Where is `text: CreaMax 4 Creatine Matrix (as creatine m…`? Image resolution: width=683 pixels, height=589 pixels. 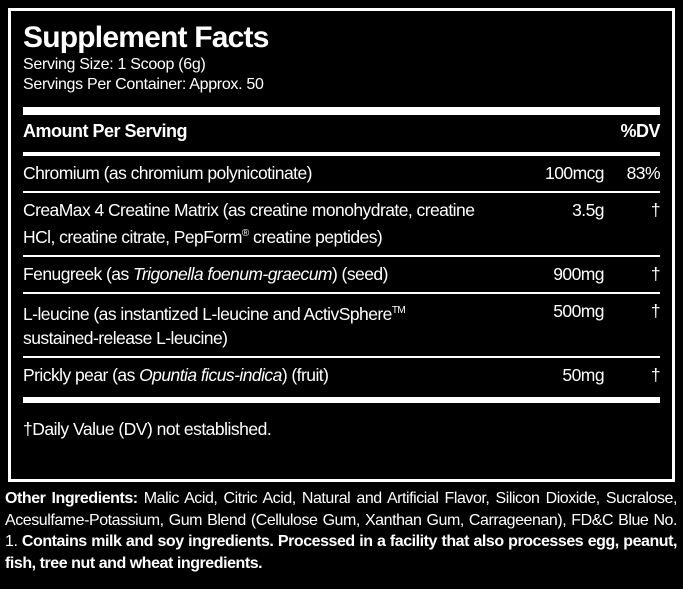
text: CreaMax 4 Creatine Matrix (as creatine m… is located at coordinates (249, 223).